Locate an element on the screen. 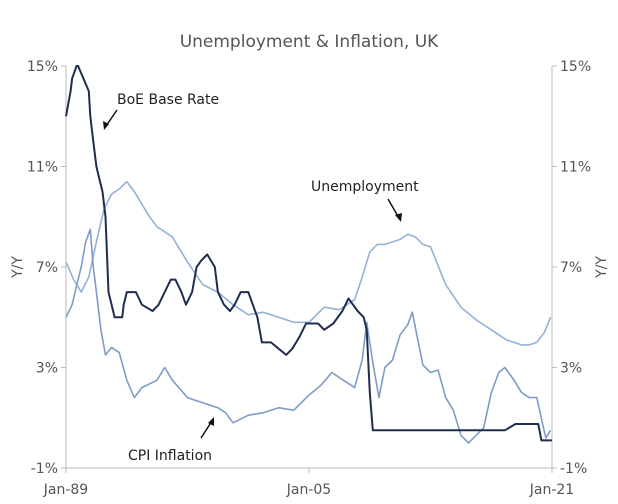 This screenshot has width=618, height=504. annotation-cpi-inflation: CPI Inflation is located at coordinates (170, 456).